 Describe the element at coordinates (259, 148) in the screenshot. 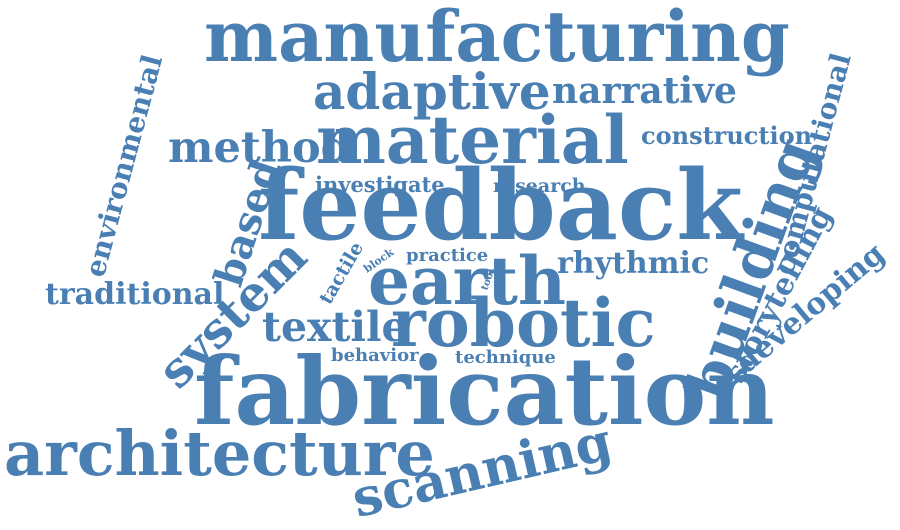

I see `word-method: method` at that location.